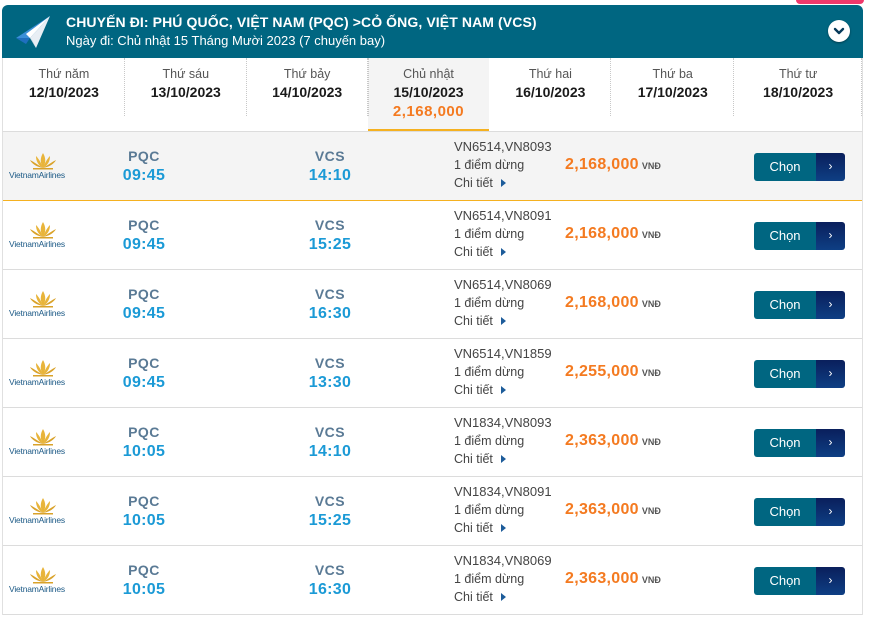  What do you see at coordinates (428, 74) in the screenshot?
I see `date-tab-day: Chủ nhật` at bounding box center [428, 74].